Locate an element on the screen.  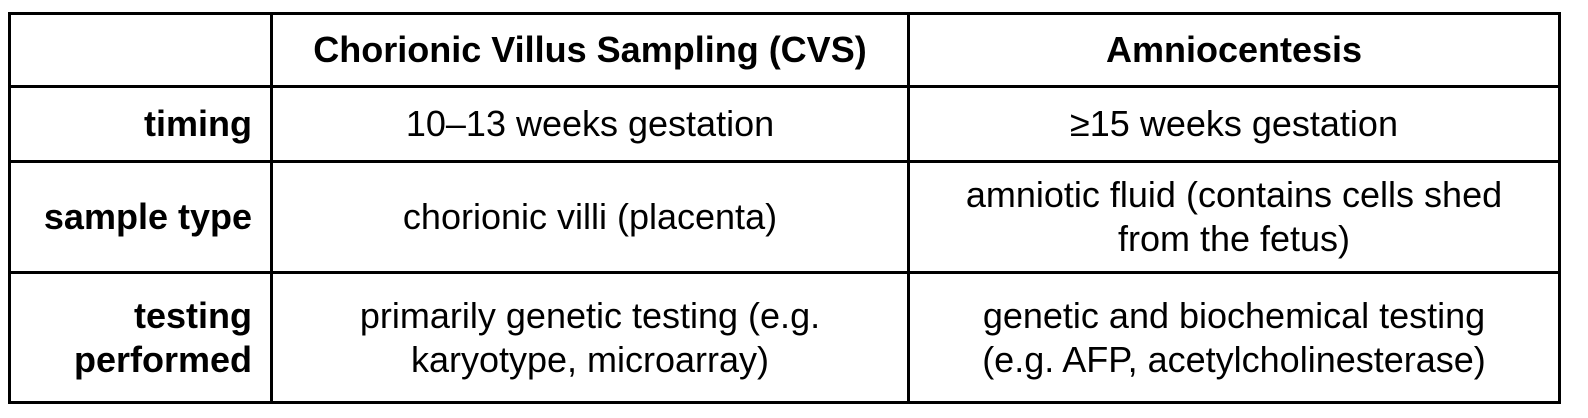
cell-line: from the fetus) is located at coordinates (1234, 238).